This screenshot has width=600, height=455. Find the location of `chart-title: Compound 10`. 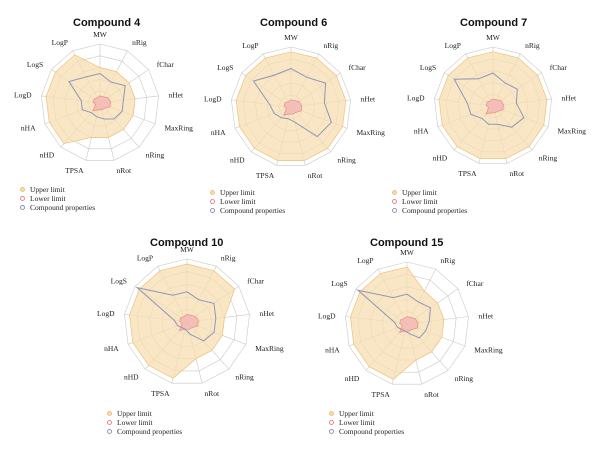

chart-title: Compound 10 is located at coordinates (187, 243).